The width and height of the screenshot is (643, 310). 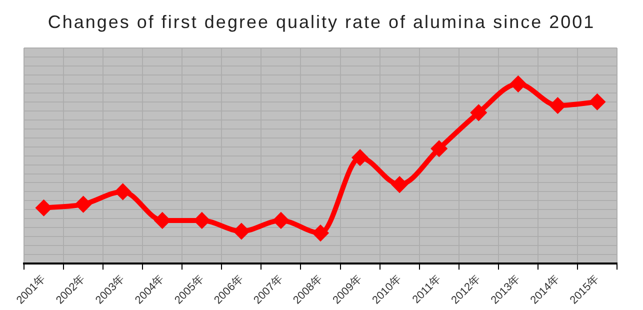 I want to click on chart-title: Changes of first degree quality rate of alumina since 2001, so click(x=321, y=22).